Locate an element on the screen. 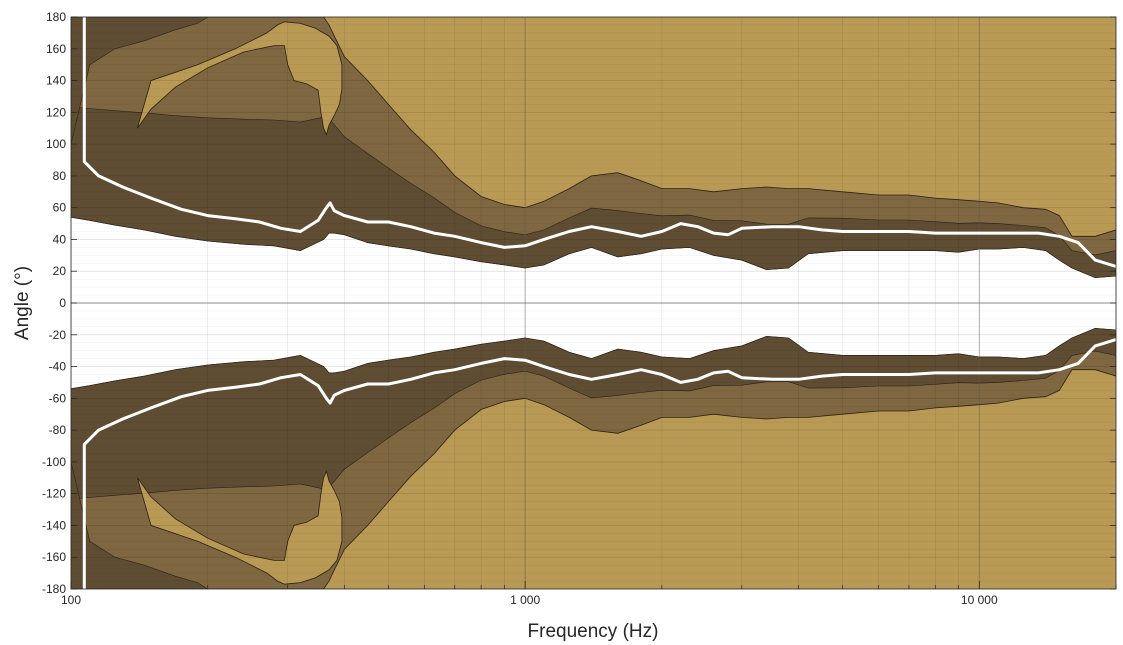 This screenshot has width=1123, height=645. y-tick-label: -120 is located at coordinates (54, 494).